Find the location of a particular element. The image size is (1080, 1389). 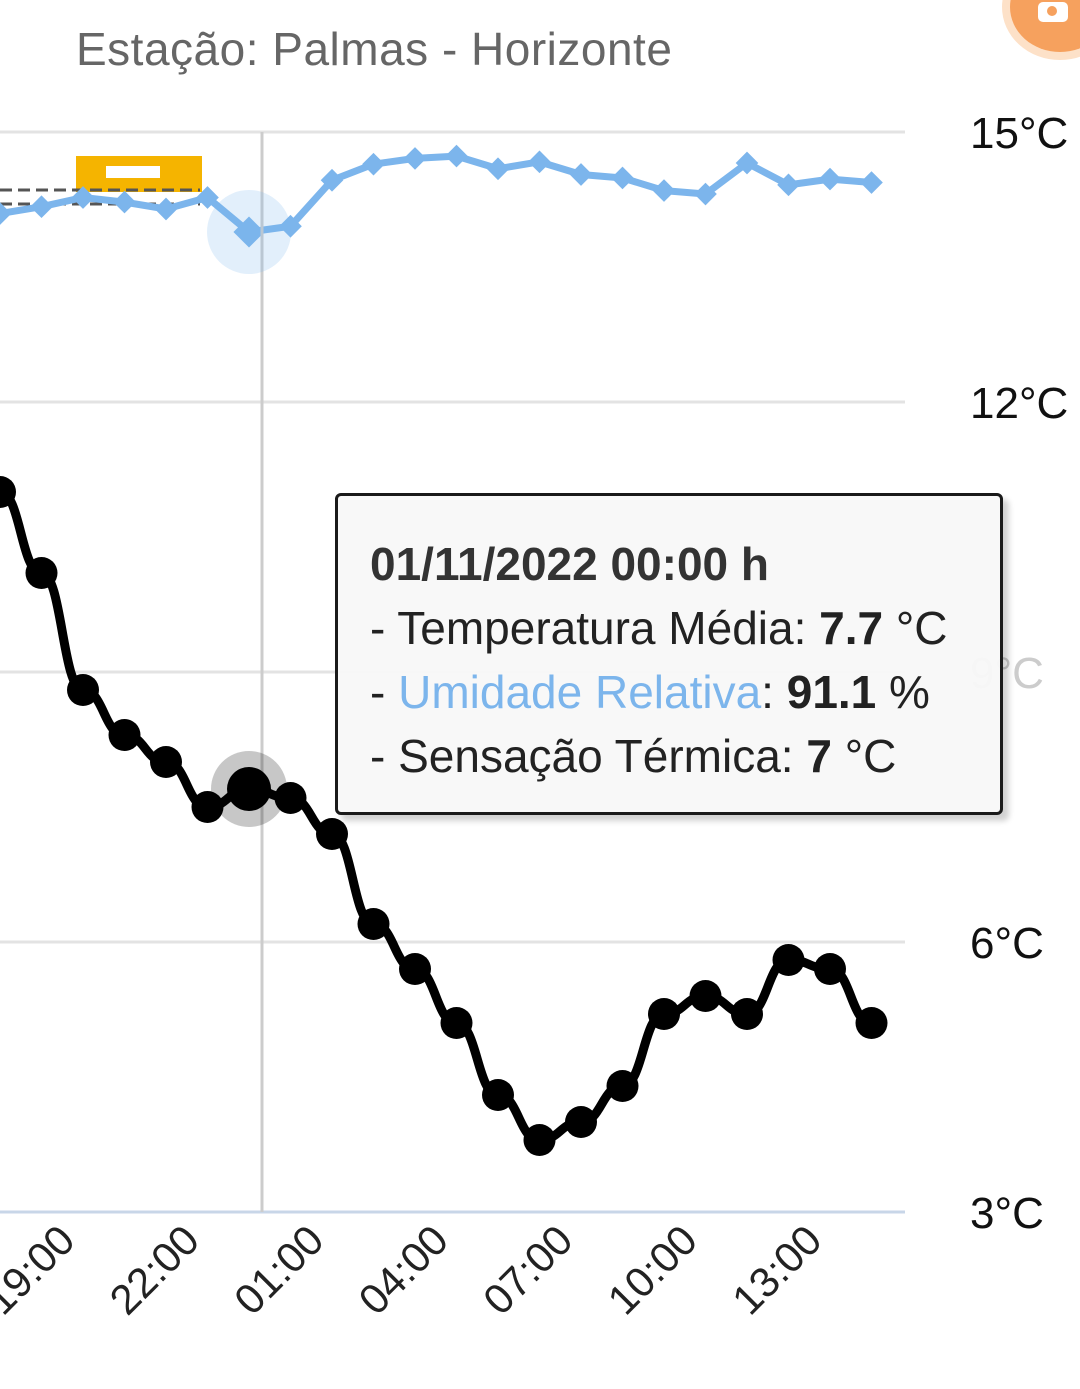

humidity-line is located at coordinates (436, 194).